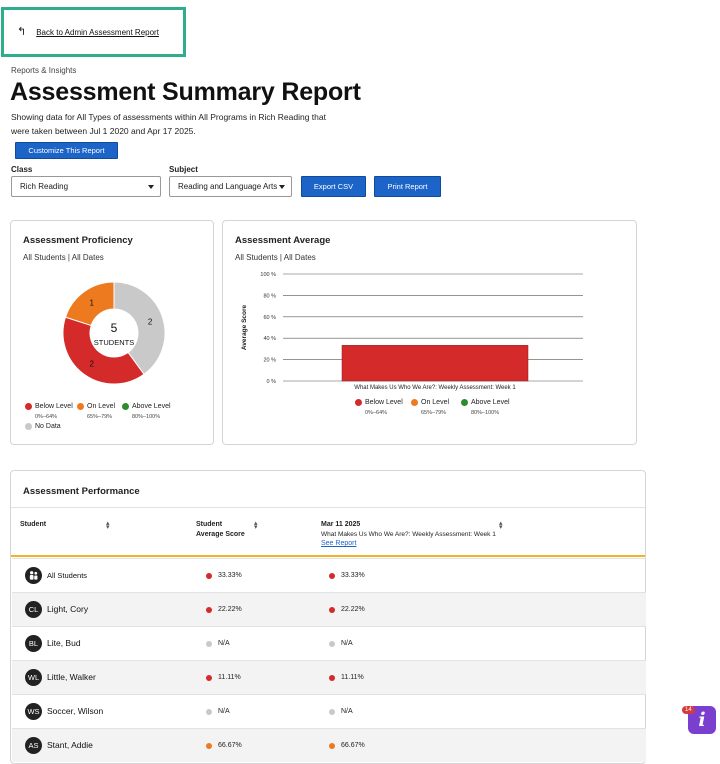 The width and height of the screenshot is (720, 764). I want to click on header-rule, so click(328, 556).